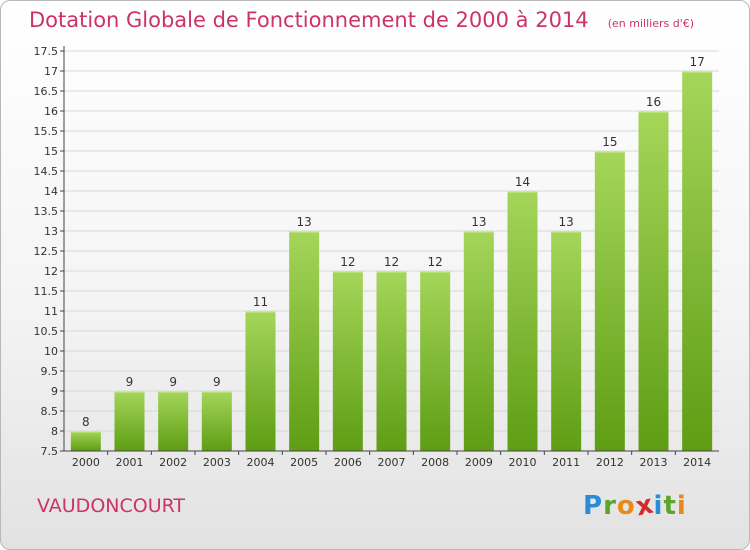  What do you see at coordinates (522, 182) in the screenshot?
I see `value-label-2010: 14` at bounding box center [522, 182].